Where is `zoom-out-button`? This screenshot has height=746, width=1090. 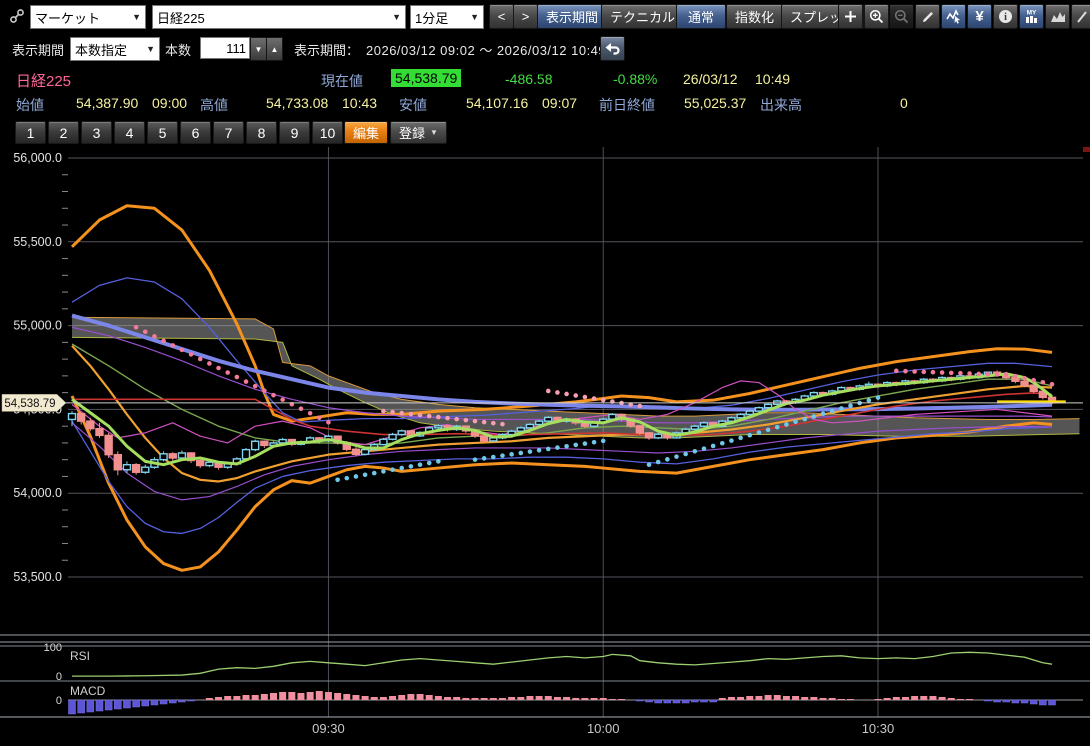
zoom-out-button is located at coordinates (901, 16).